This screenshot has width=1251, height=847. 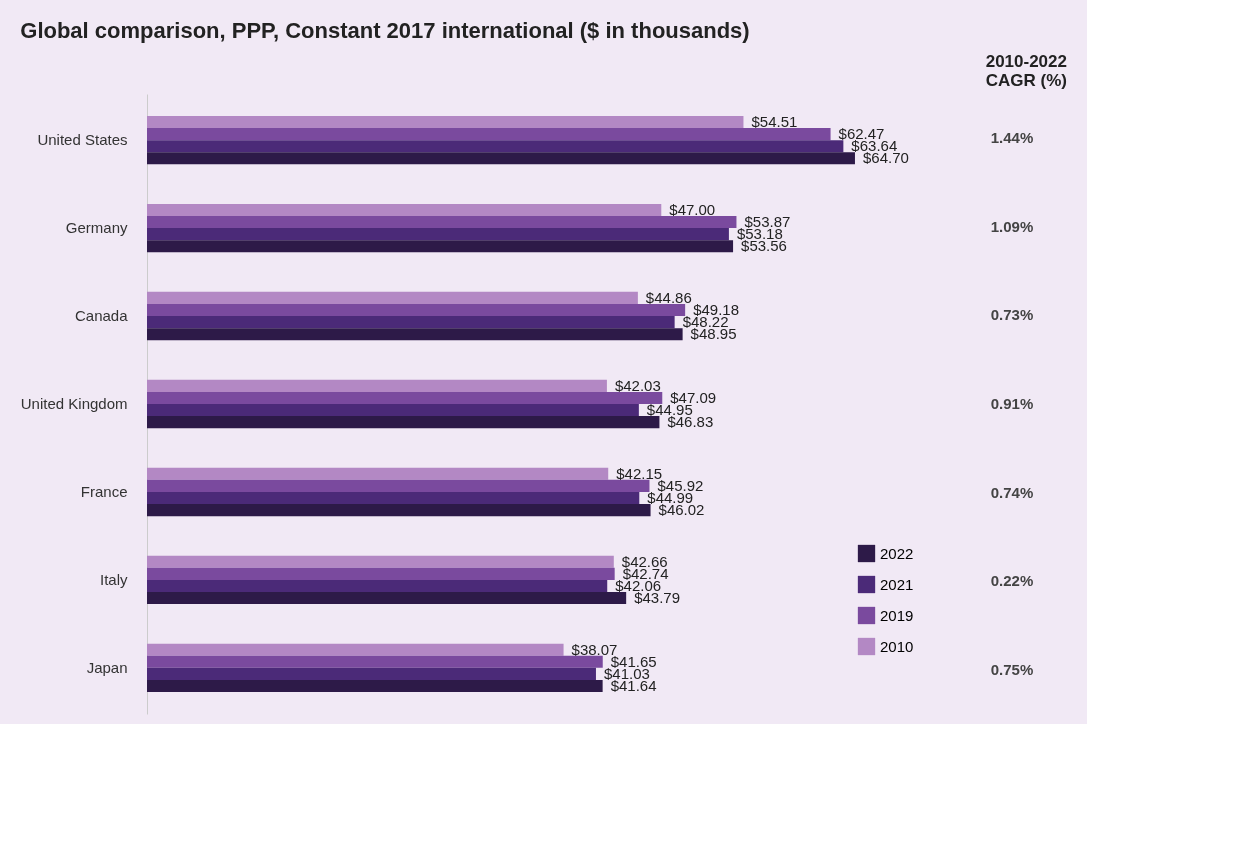 I want to click on legend-label: 2021, so click(x=897, y=584).